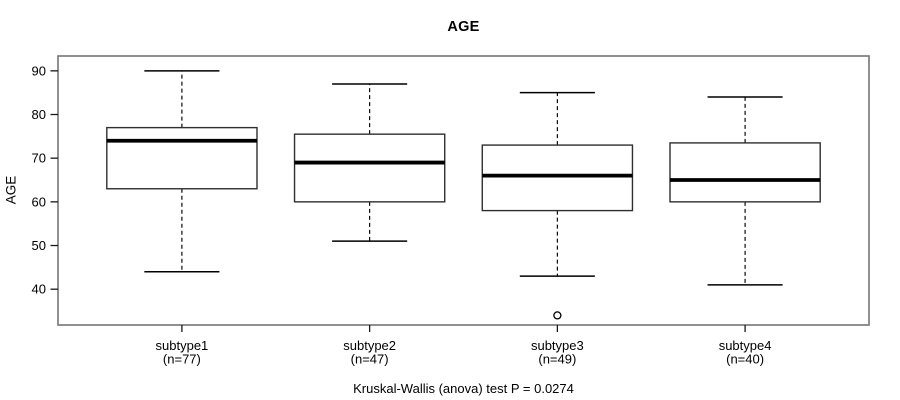 The height and width of the screenshot is (400, 900). Describe the element at coordinates (39, 245) in the screenshot. I see `y-tick-label: 50` at that location.